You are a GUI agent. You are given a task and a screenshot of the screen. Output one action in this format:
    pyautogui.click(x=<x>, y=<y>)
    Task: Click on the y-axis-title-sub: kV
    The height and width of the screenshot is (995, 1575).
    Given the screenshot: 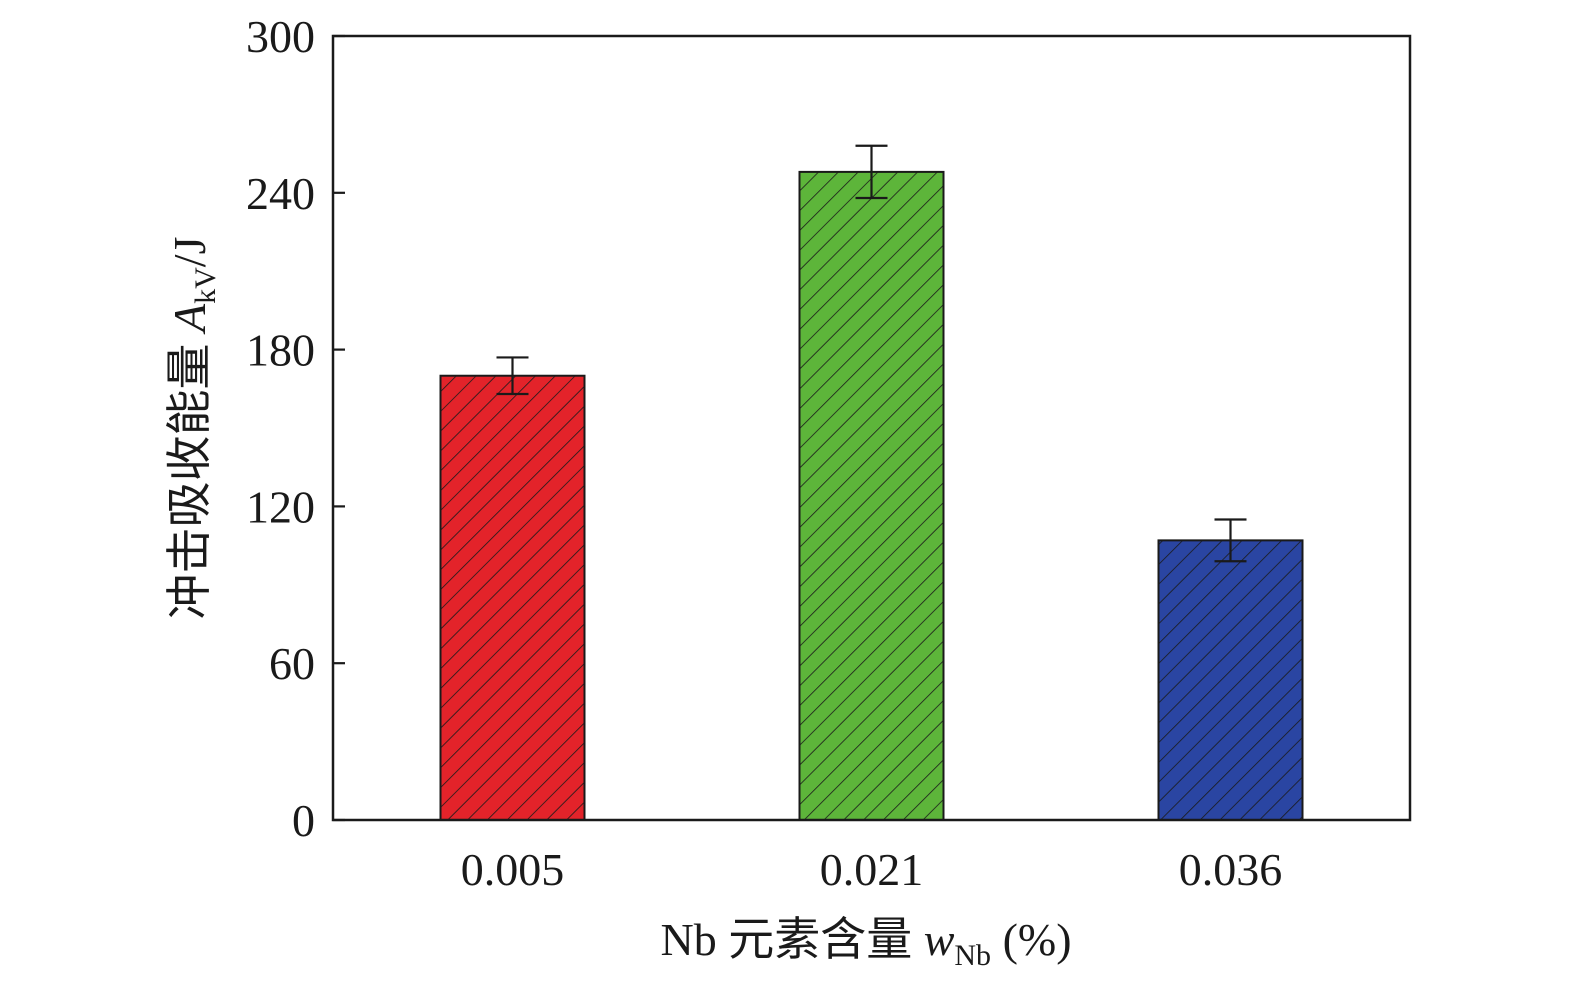 What is the action you would take?
    pyautogui.click(x=205, y=285)
    